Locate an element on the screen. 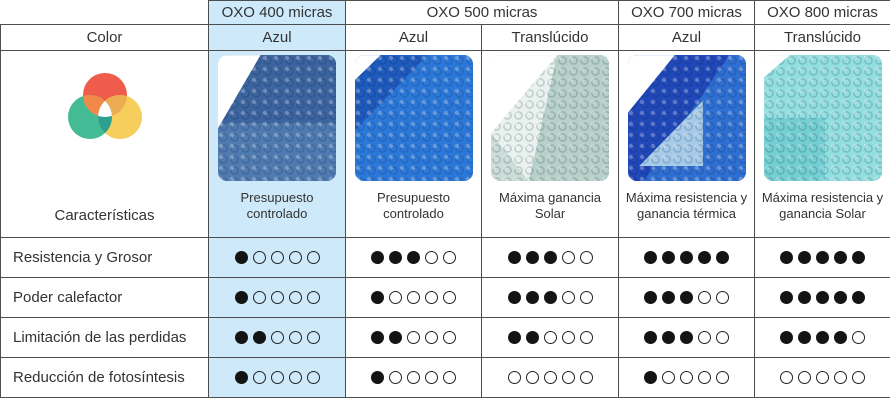 This screenshot has width=890, height=400. product-image-oxo-700-azul is located at coordinates (686, 118).